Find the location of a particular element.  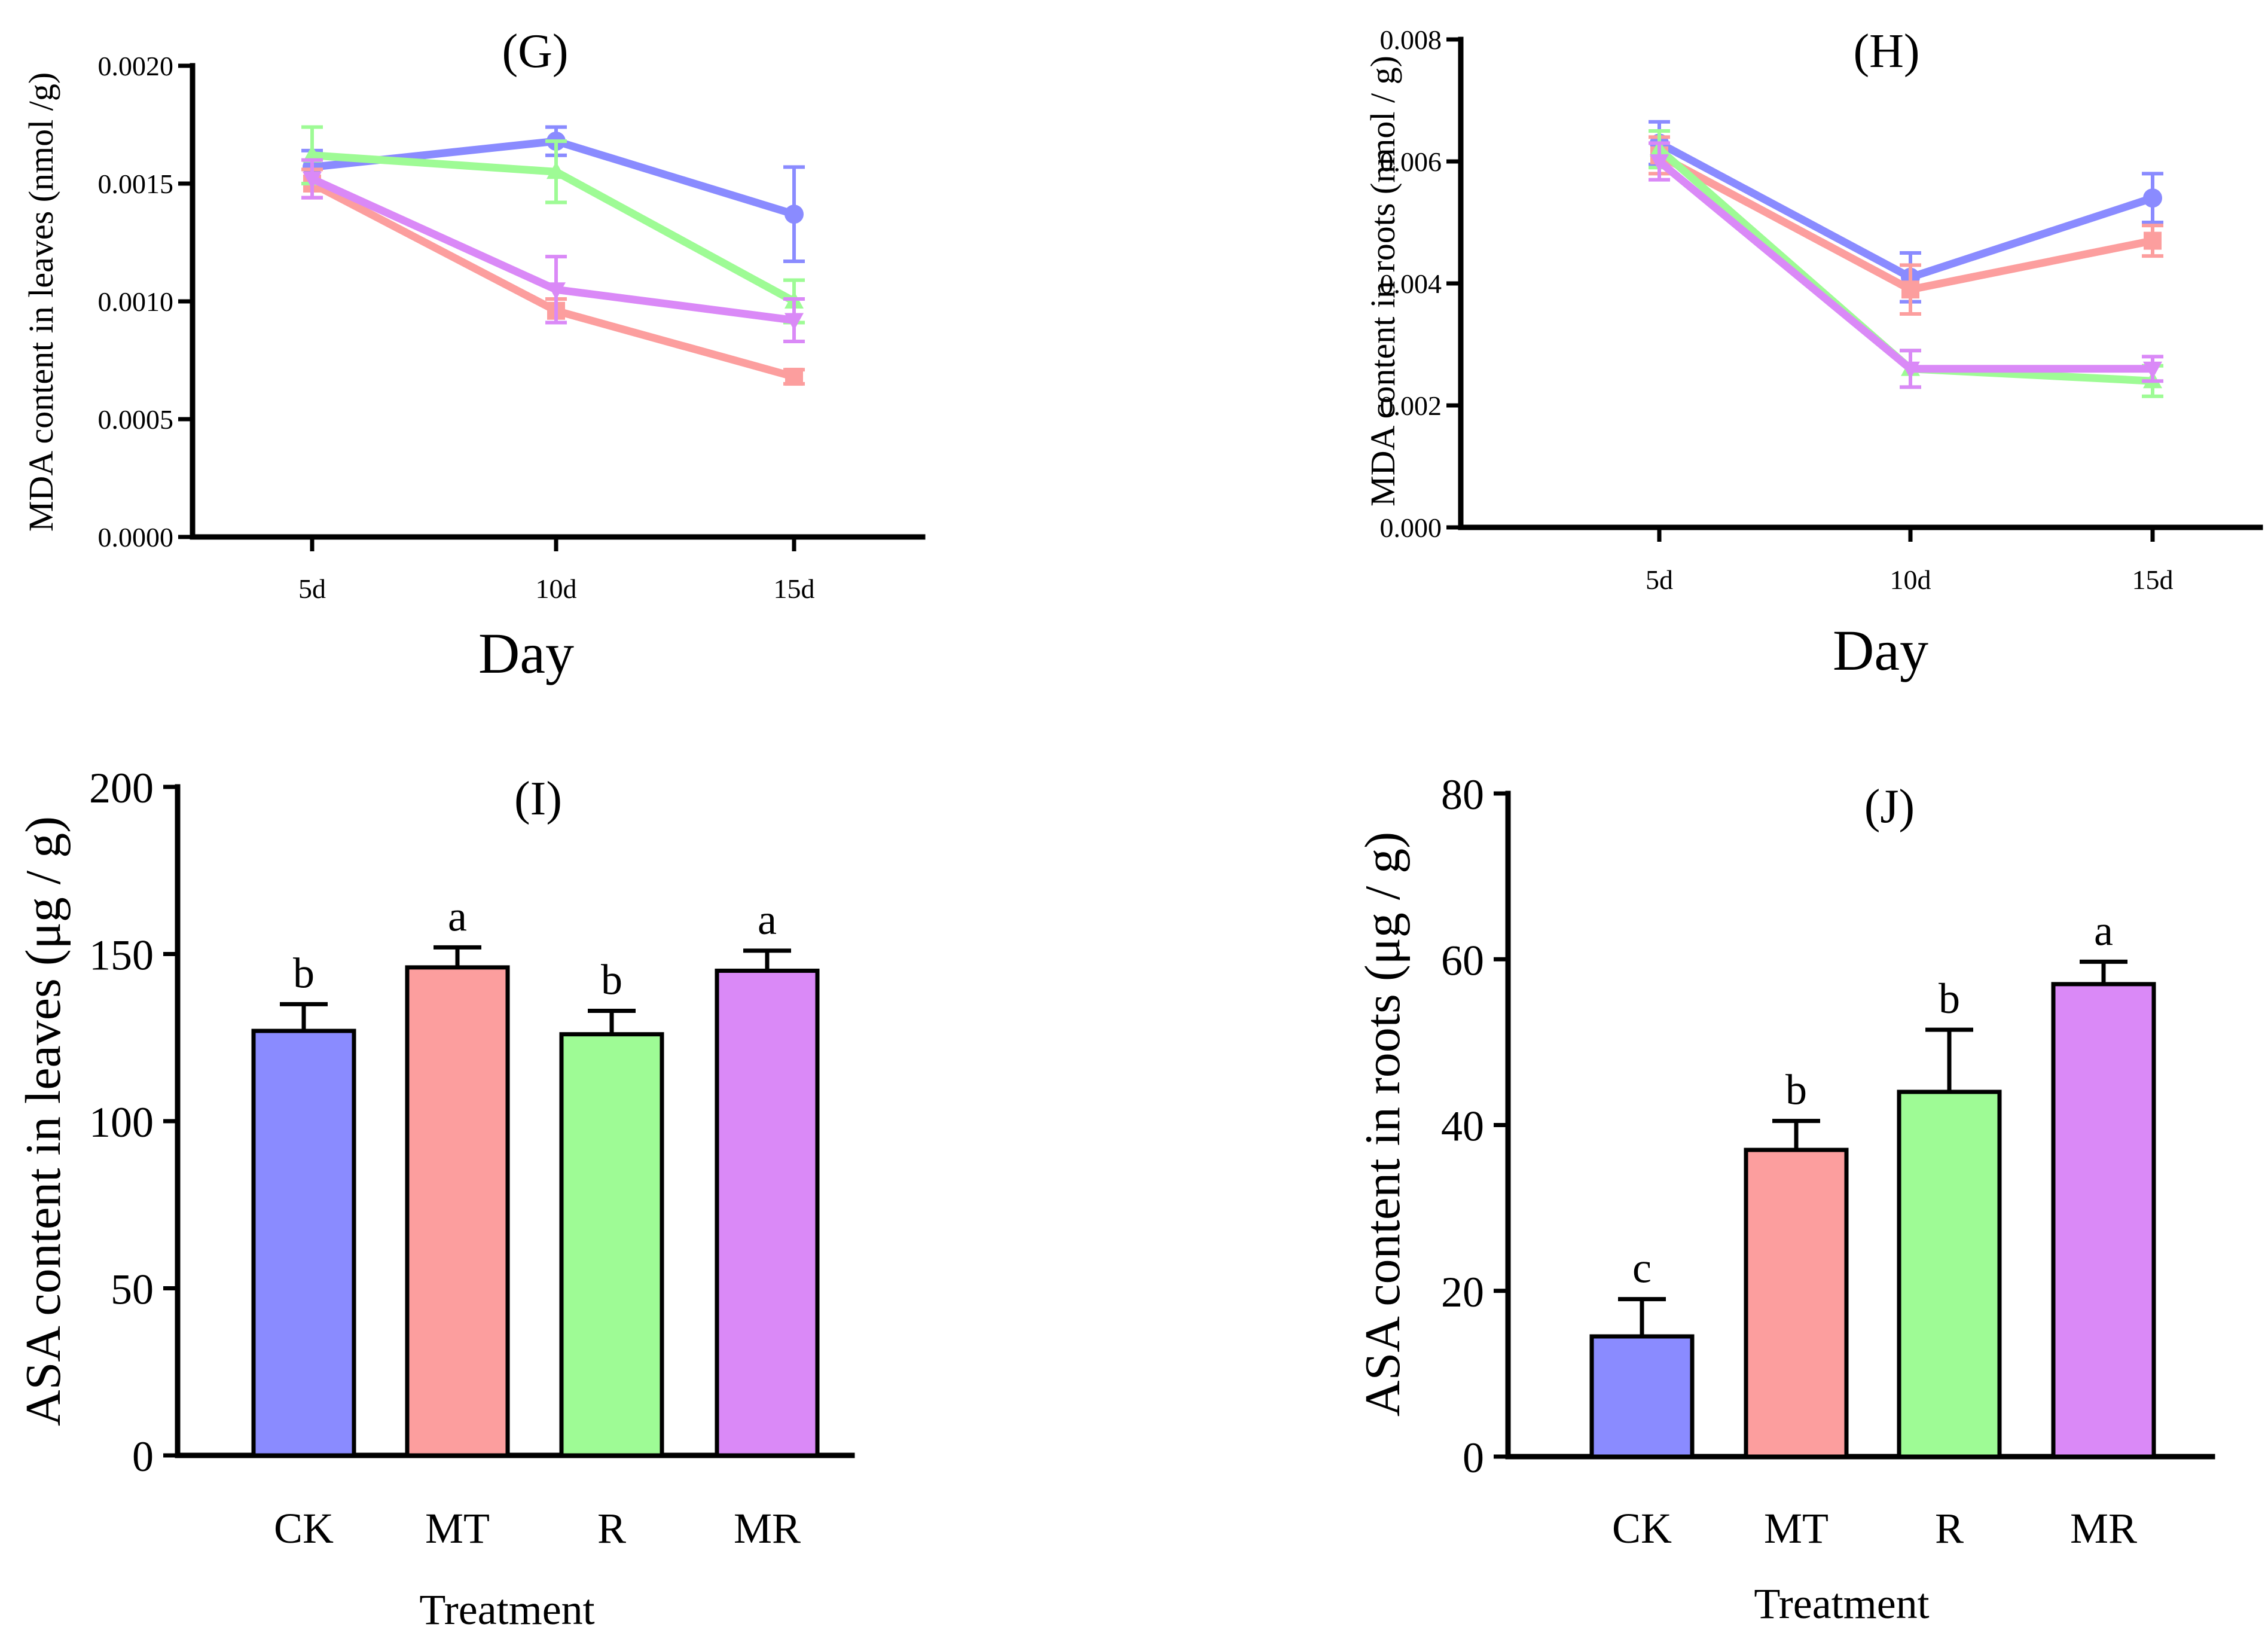

y-tick-label: 0.008 is located at coordinates (1411, 40).